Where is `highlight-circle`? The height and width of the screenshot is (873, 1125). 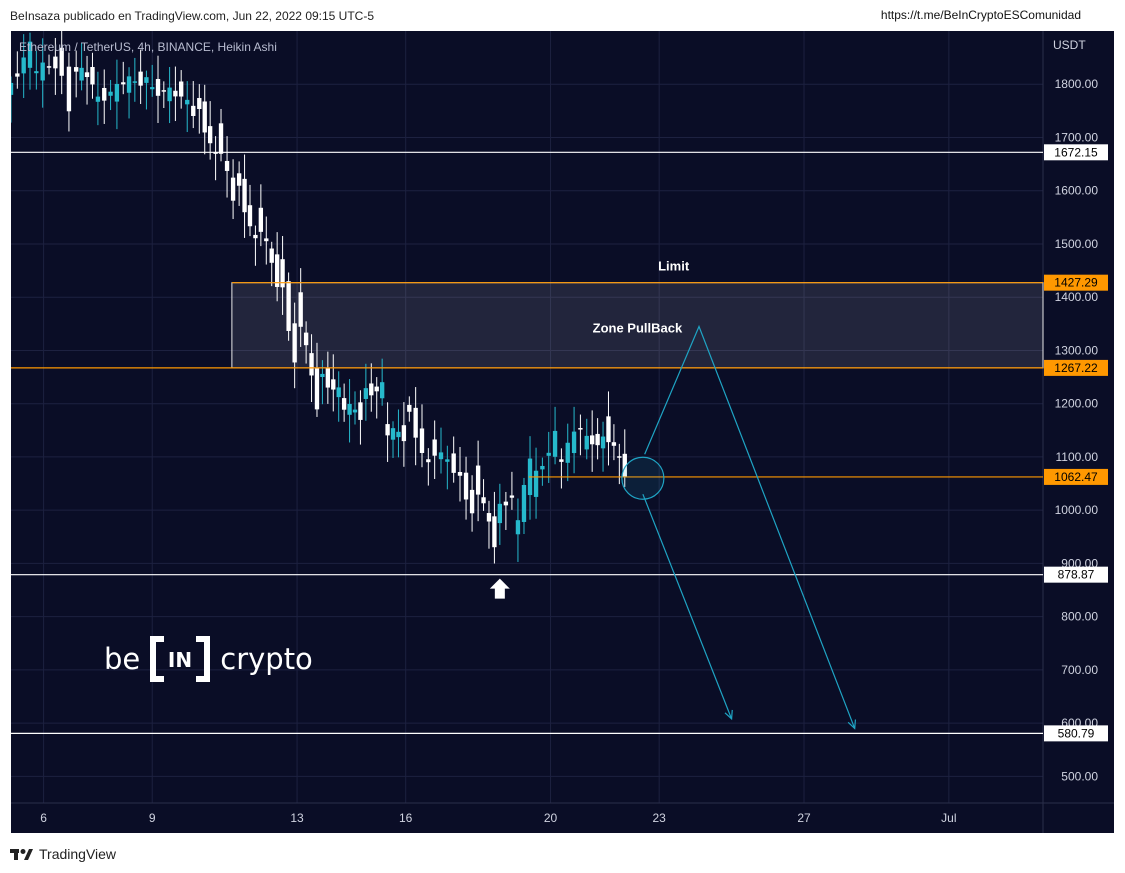
highlight-circle is located at coordinates (643, 478).